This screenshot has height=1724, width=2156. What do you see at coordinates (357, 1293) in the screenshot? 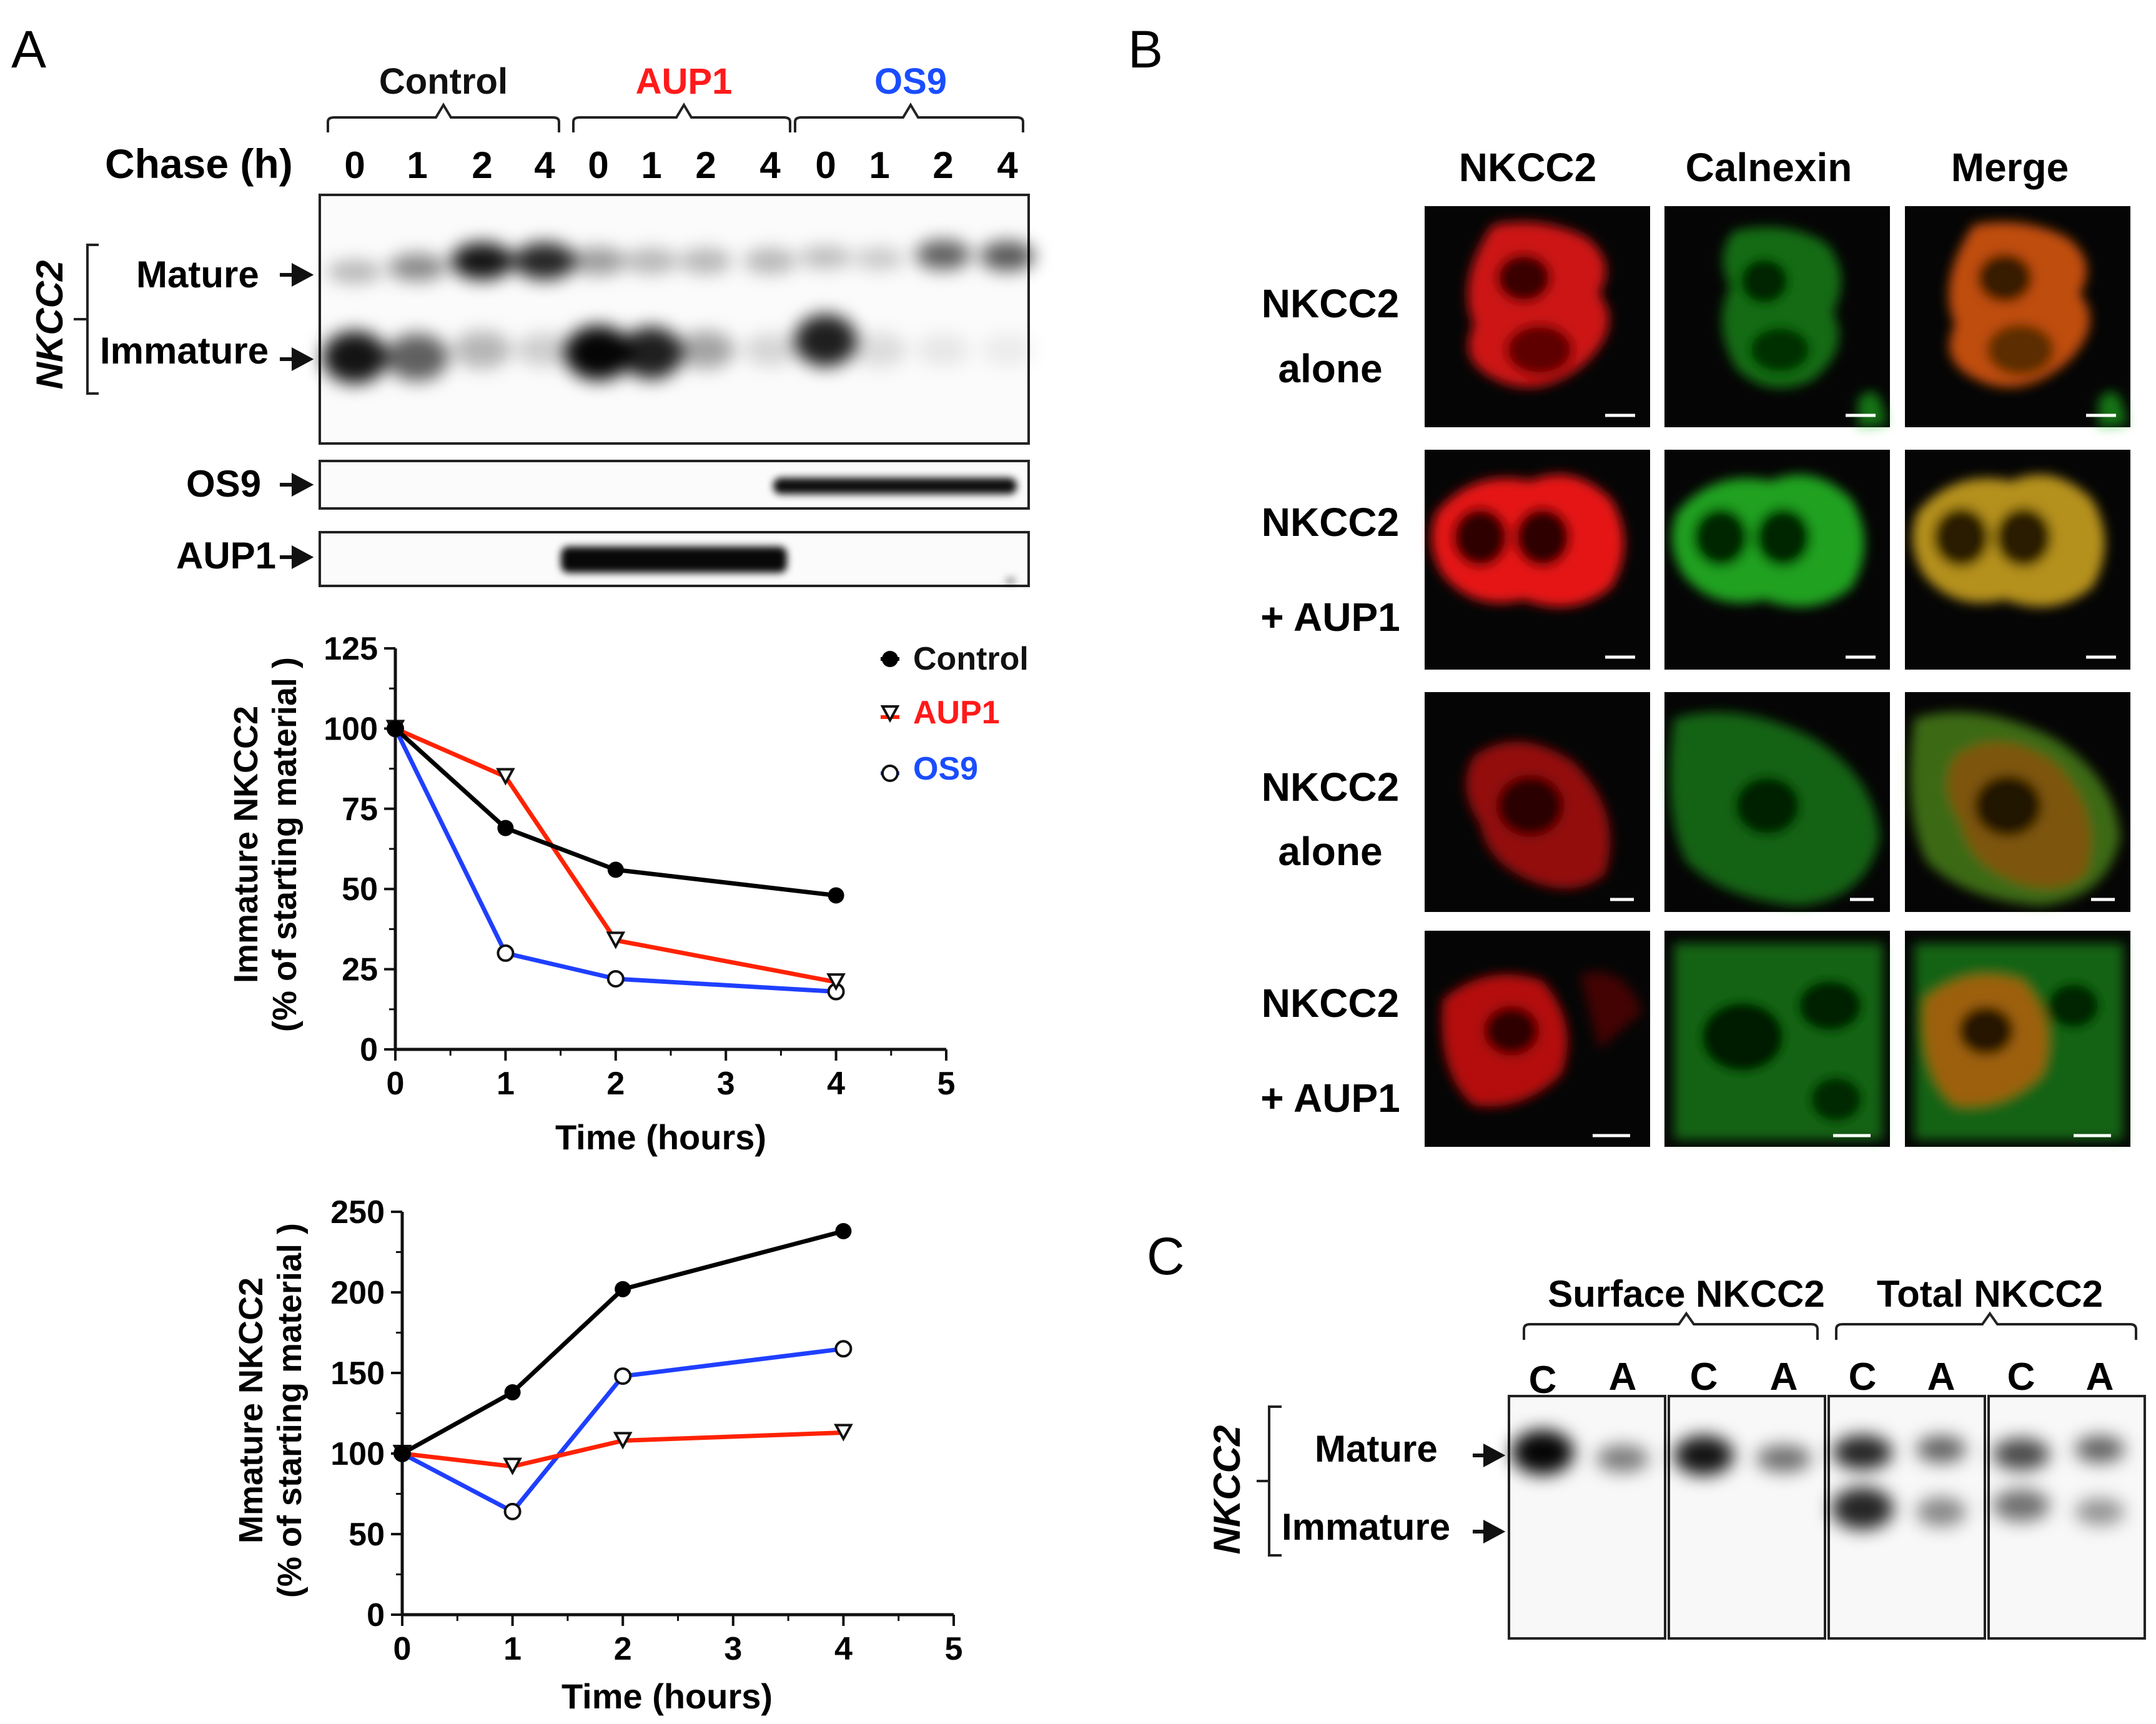
I see `y-tick-label: 200` at bounding box center [357, 1293].